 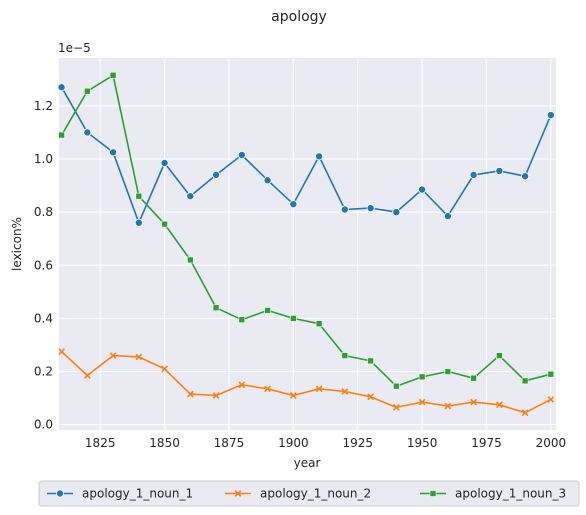 I want to click on y-axis-ticks: 0.0 0.2 0.4 0.6 0.8 1.0 1.2, so click(x=43, y=265).